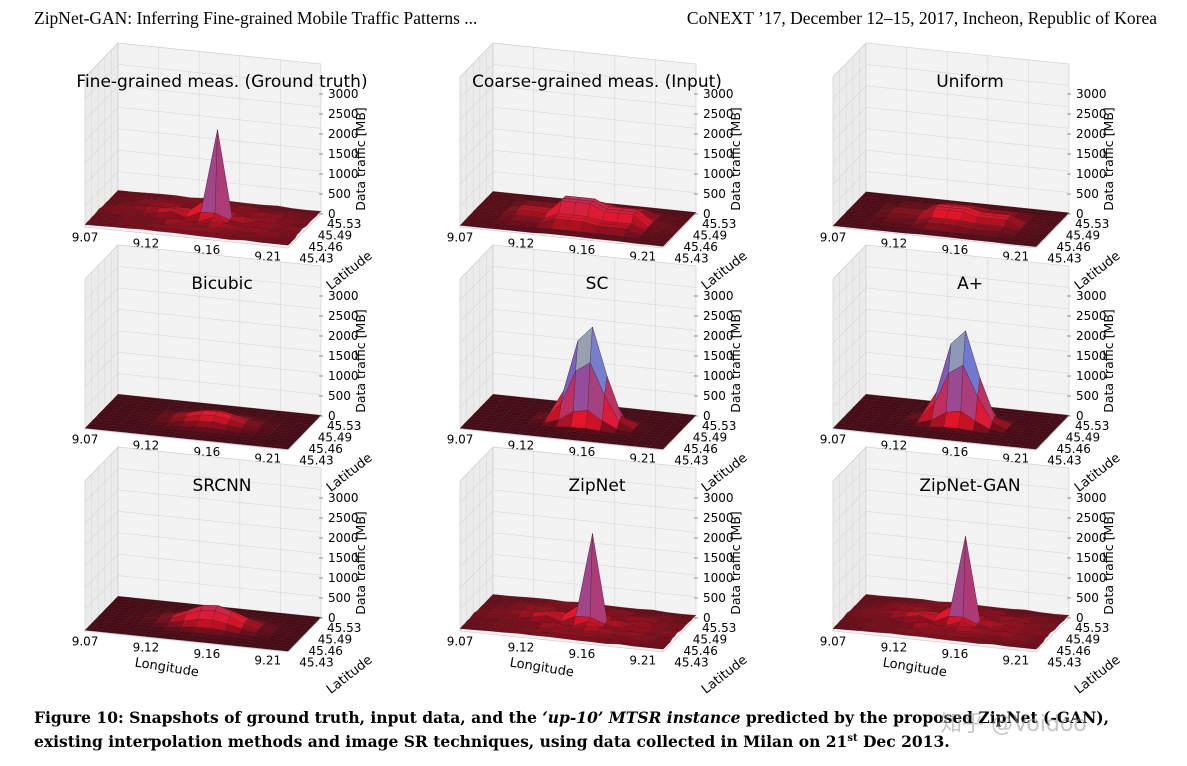 This screenshot has height=766, width=1187. What do you see at coordinates (852, 738) in the screenshot?
I see `caption-sup: st` at bounding box center [852, 738].